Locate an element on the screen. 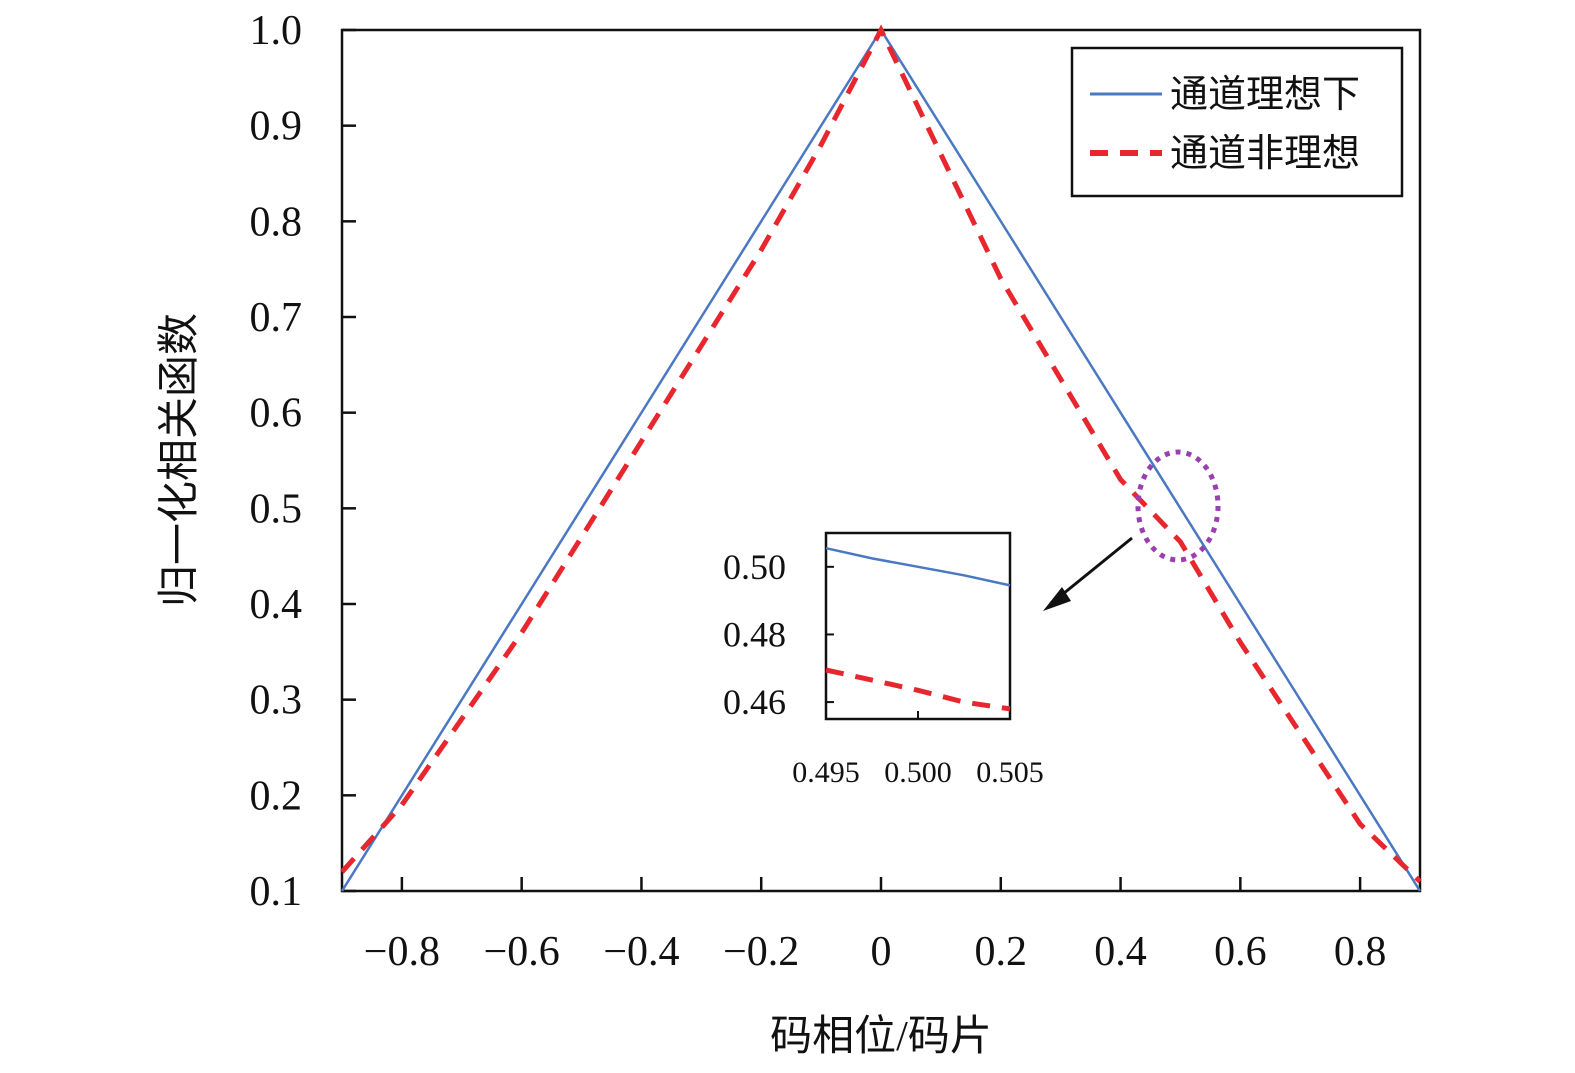  highlight-ellipse is located at coordinates (1178, 506).